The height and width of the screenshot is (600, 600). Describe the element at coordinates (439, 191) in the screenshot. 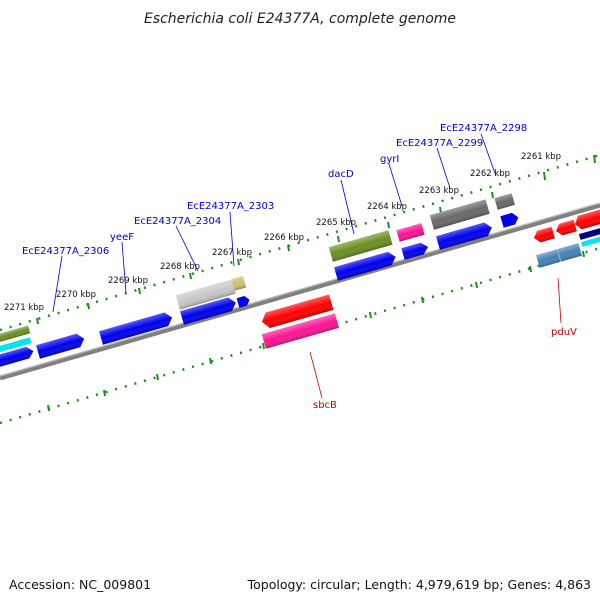

I see `kbp-label-2263: 2263 kbp` at that location.